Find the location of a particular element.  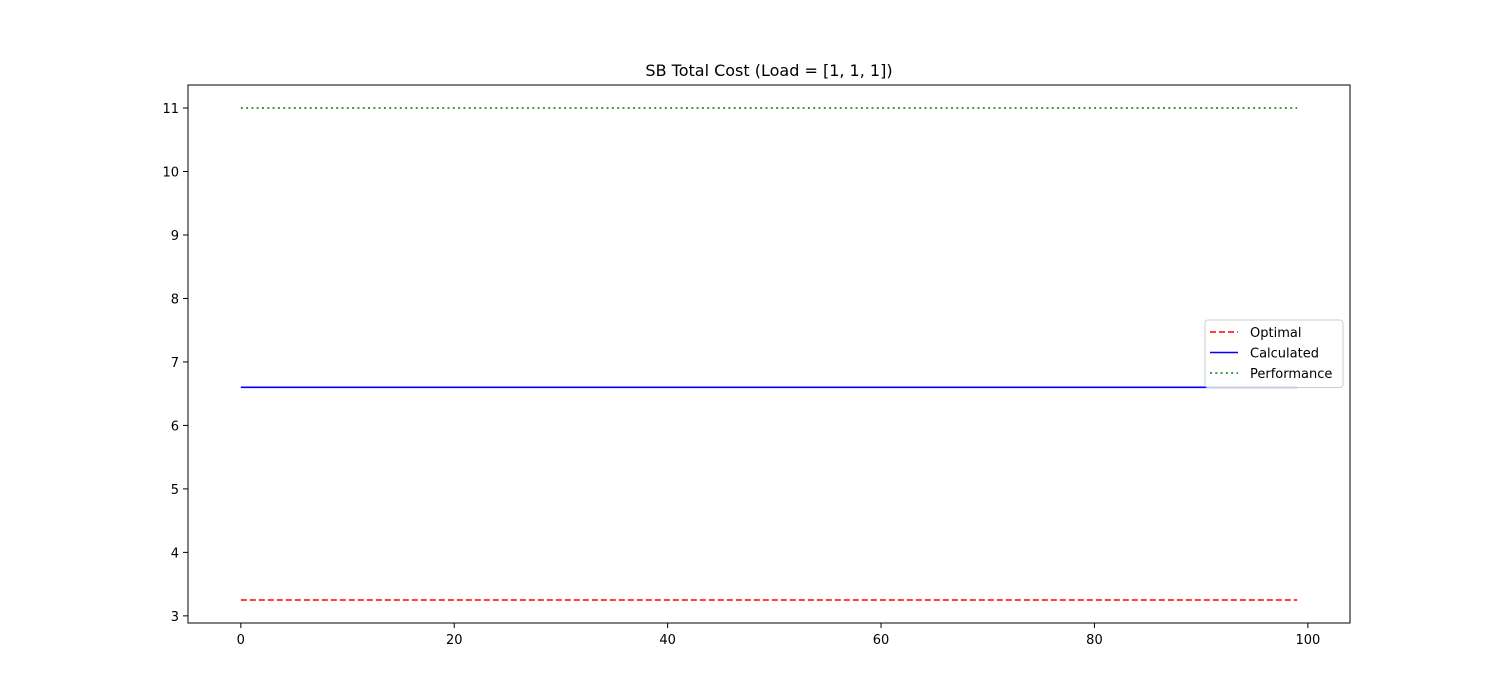

legend-label-optimal: Optimal is located at coordinates (1275, 333).